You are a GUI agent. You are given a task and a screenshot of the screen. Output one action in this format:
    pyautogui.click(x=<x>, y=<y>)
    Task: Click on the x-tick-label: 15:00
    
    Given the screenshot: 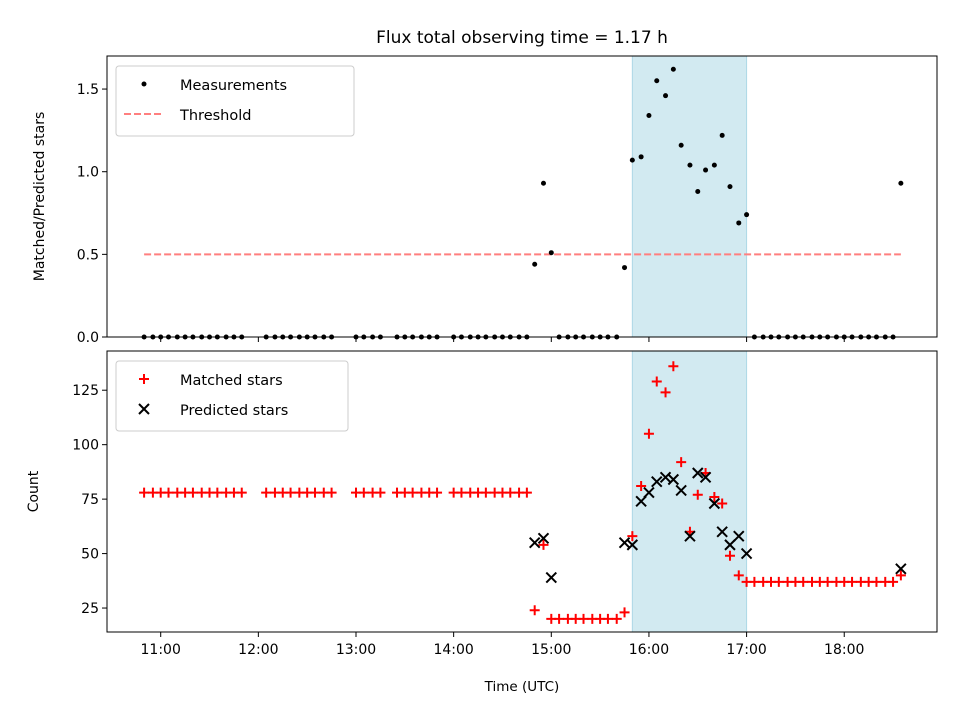 What is the action you would take?
    pyautogui.click(x=551, y=650)
    